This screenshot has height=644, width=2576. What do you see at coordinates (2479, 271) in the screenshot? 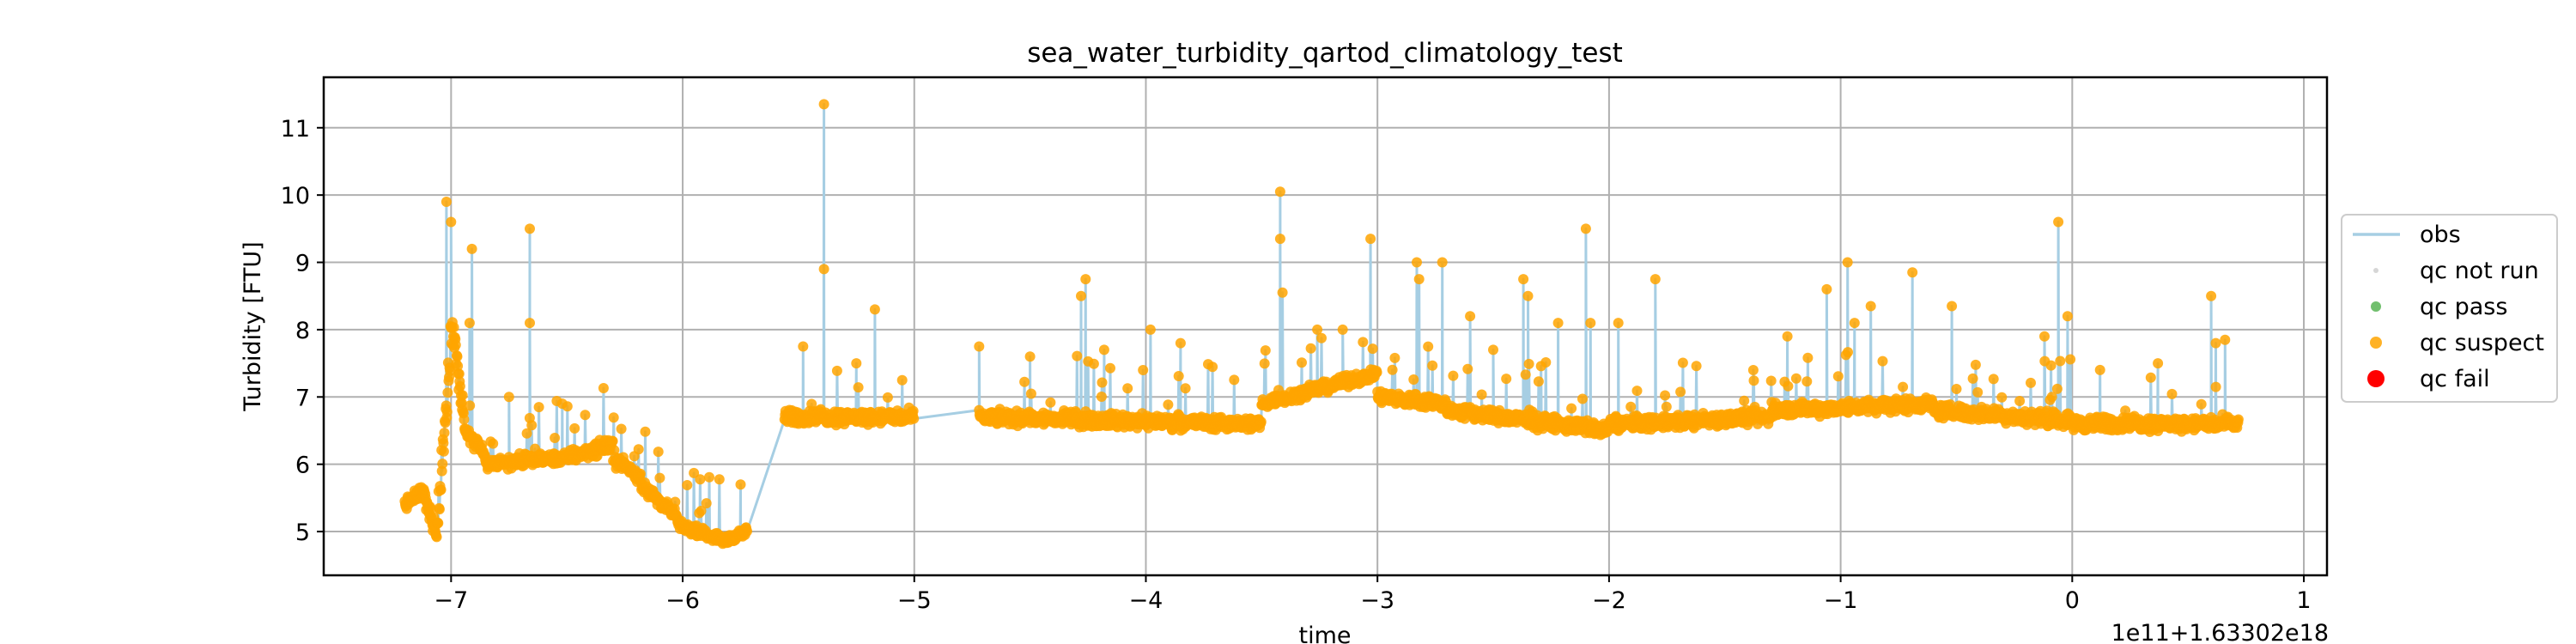
I see `legend-qc-not-run-label: qc not run` at bounding box center [2479, 271].